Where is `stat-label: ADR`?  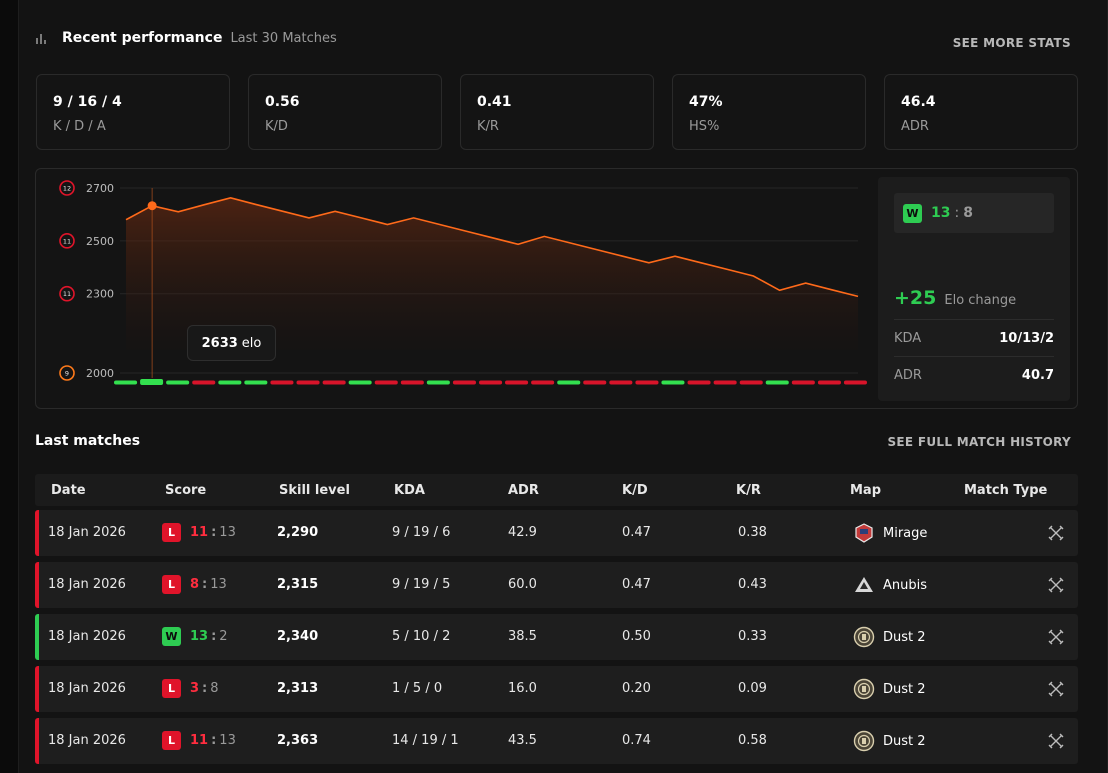 stat-label: ADR is located at coordinates (915, 126).